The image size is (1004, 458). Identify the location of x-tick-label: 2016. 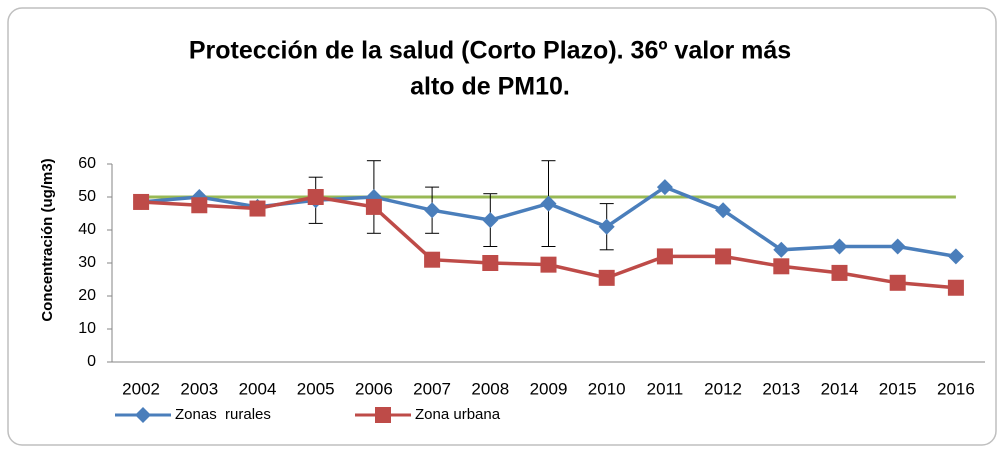
(956, 388).